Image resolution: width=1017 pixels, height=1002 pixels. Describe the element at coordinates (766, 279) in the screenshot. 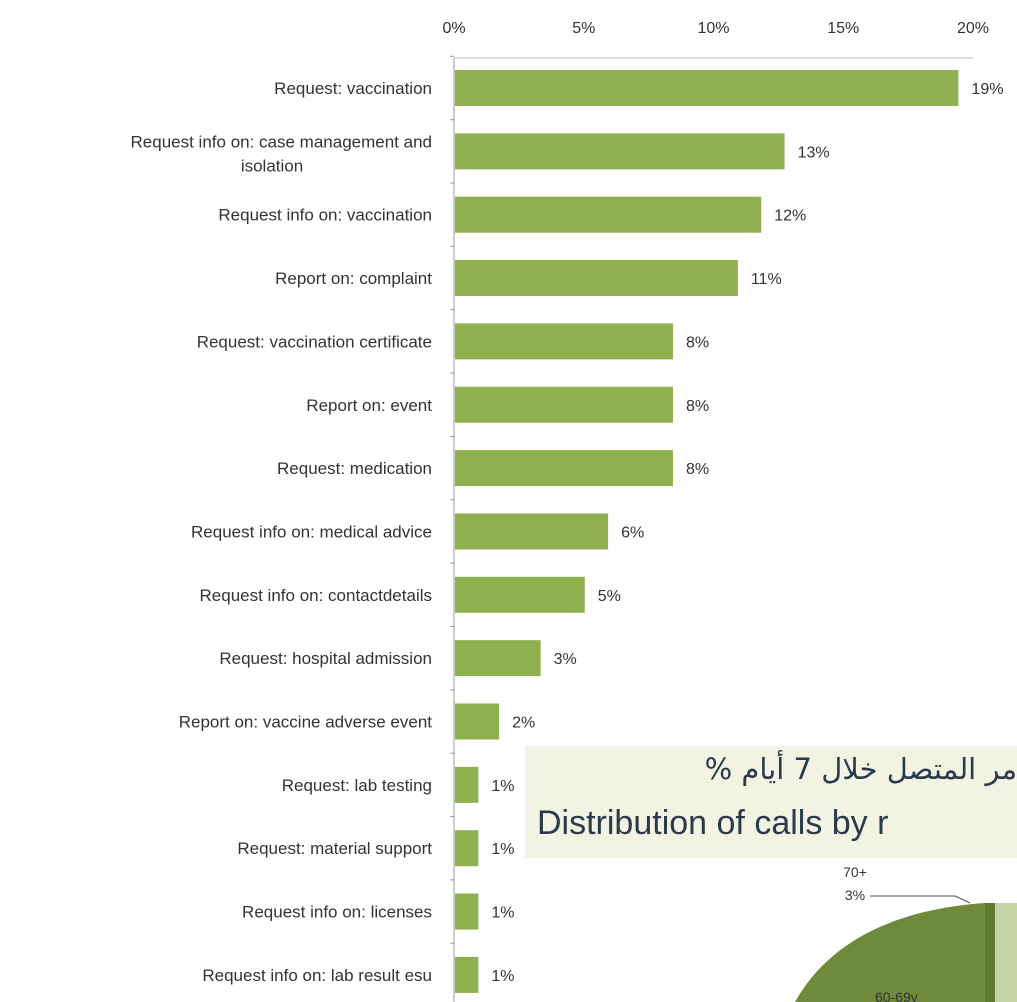

I see `data-label: 11%` at that location.